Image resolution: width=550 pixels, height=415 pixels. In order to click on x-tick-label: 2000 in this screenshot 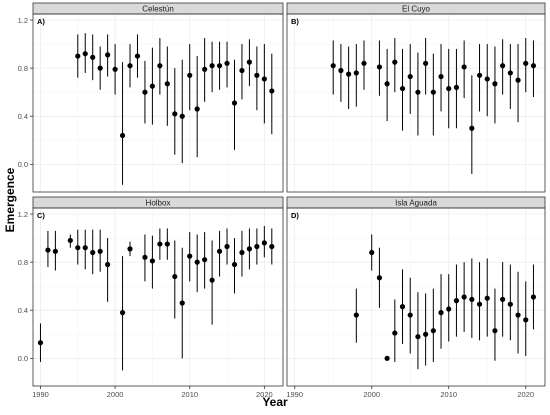, I will do `click(371, 394)`.